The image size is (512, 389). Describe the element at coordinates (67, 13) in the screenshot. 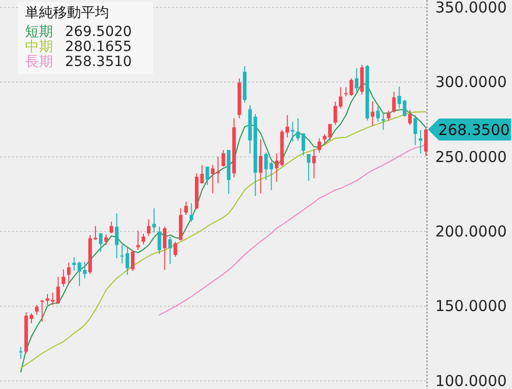

I see `legend-title: 単純移動平均` at that location.